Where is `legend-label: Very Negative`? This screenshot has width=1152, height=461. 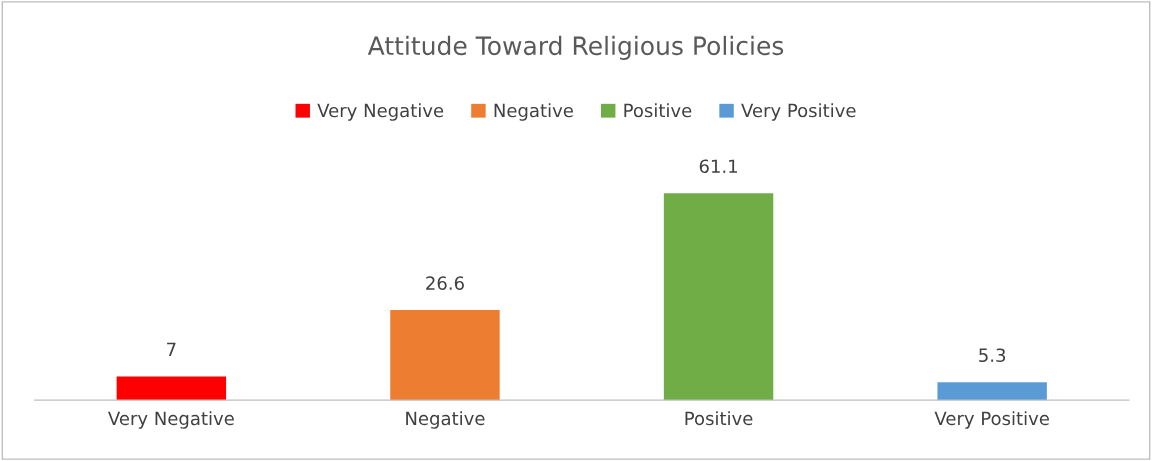
legend-label: Very Negative is located at coordinates (380, 112).